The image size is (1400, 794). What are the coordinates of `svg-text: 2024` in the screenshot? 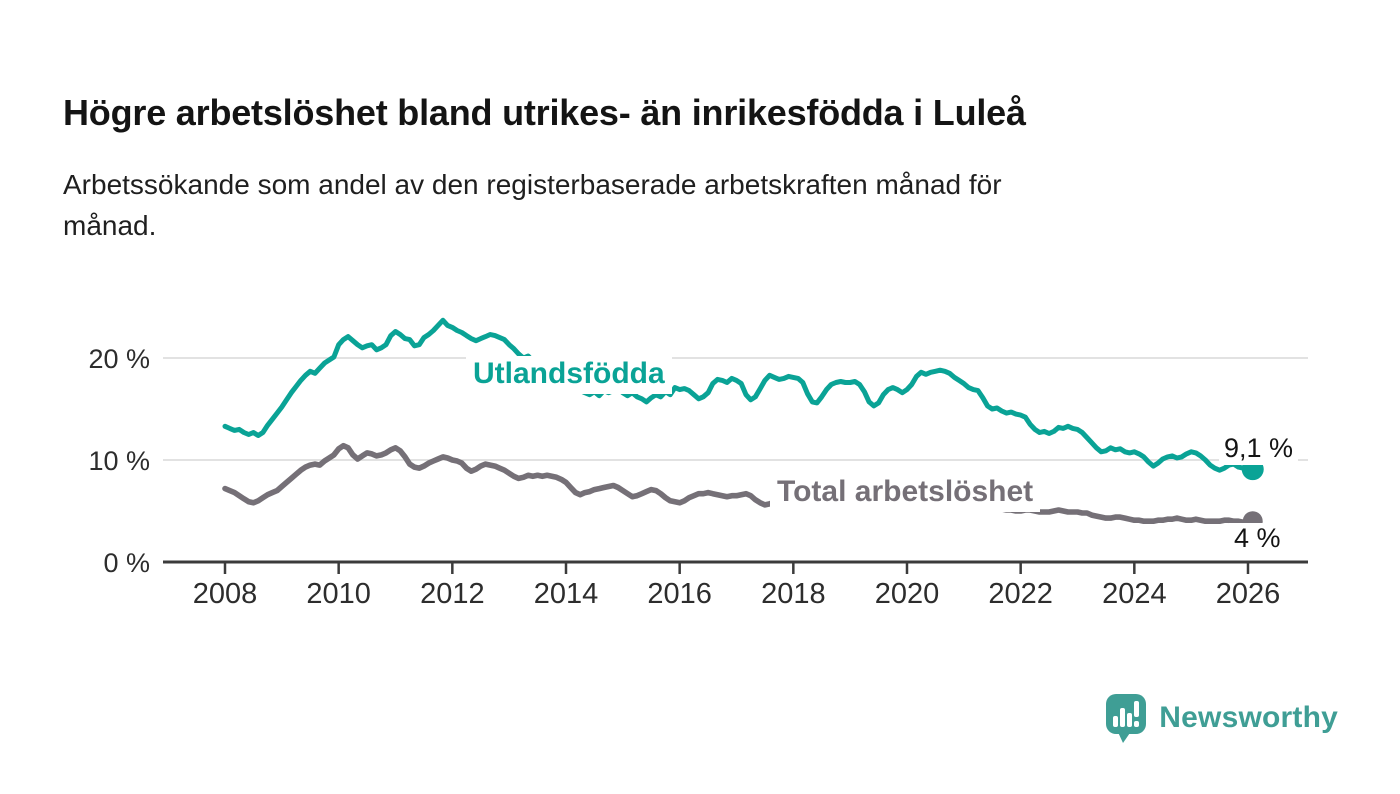 It's located at (1134, 594).